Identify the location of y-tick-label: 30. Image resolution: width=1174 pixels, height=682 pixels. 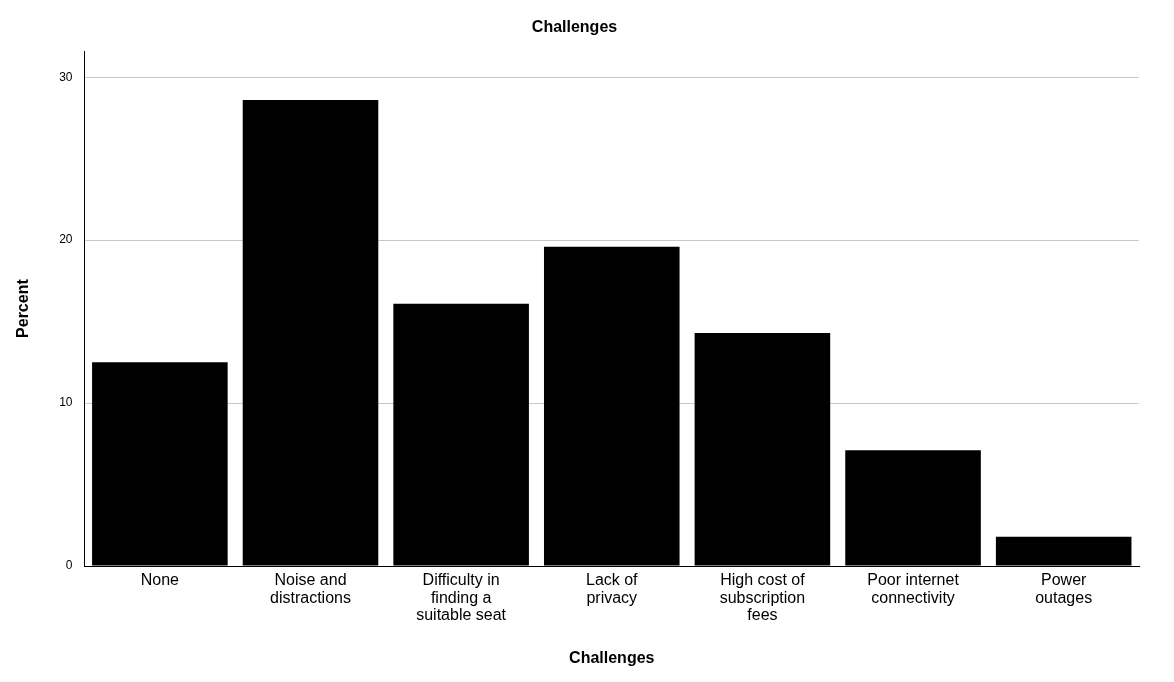
(66, 76).